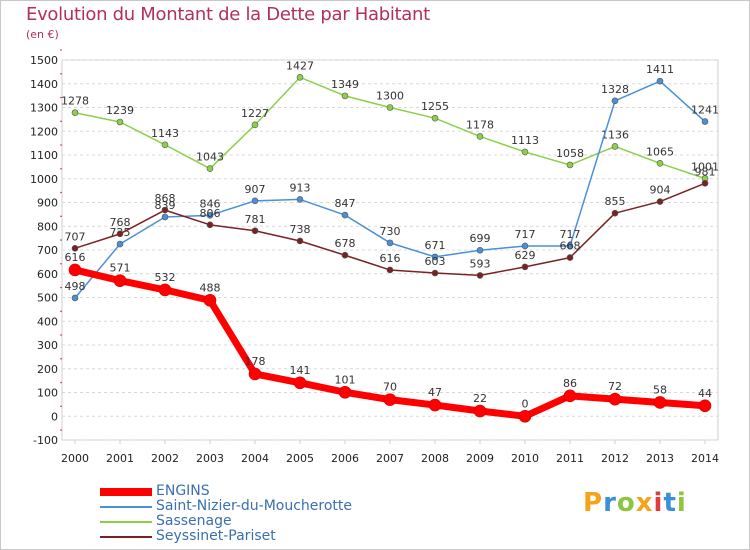 This screenshot has width=750, height=550. What do you see at coordinates (44, 179) in the screenshot?
I see `y-tick-label: 1000` at bounding box center [44, 179].